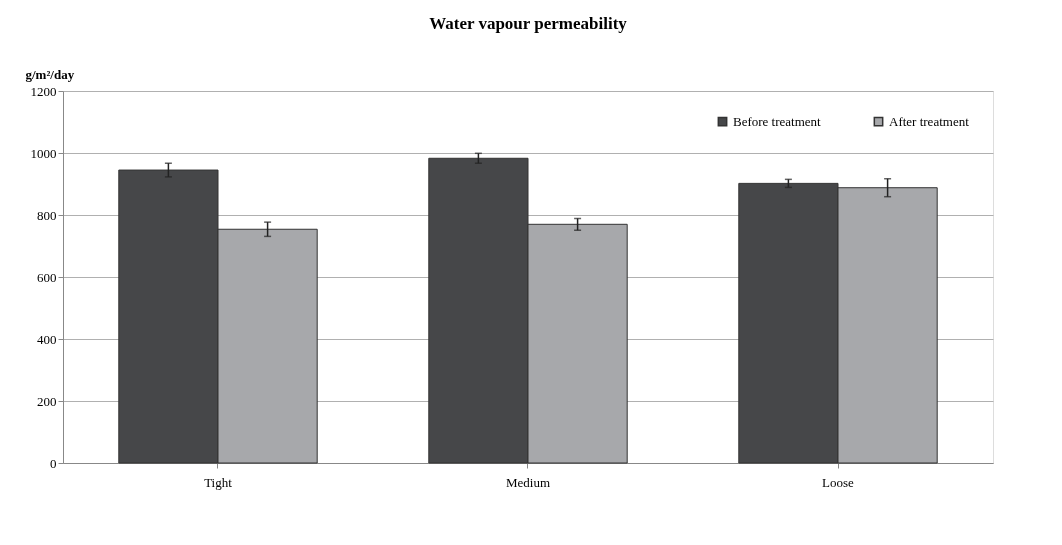 The height and width of the screenshot is (545, 1062). I want to click on x-tick-label: Medium, so click(528, 482).